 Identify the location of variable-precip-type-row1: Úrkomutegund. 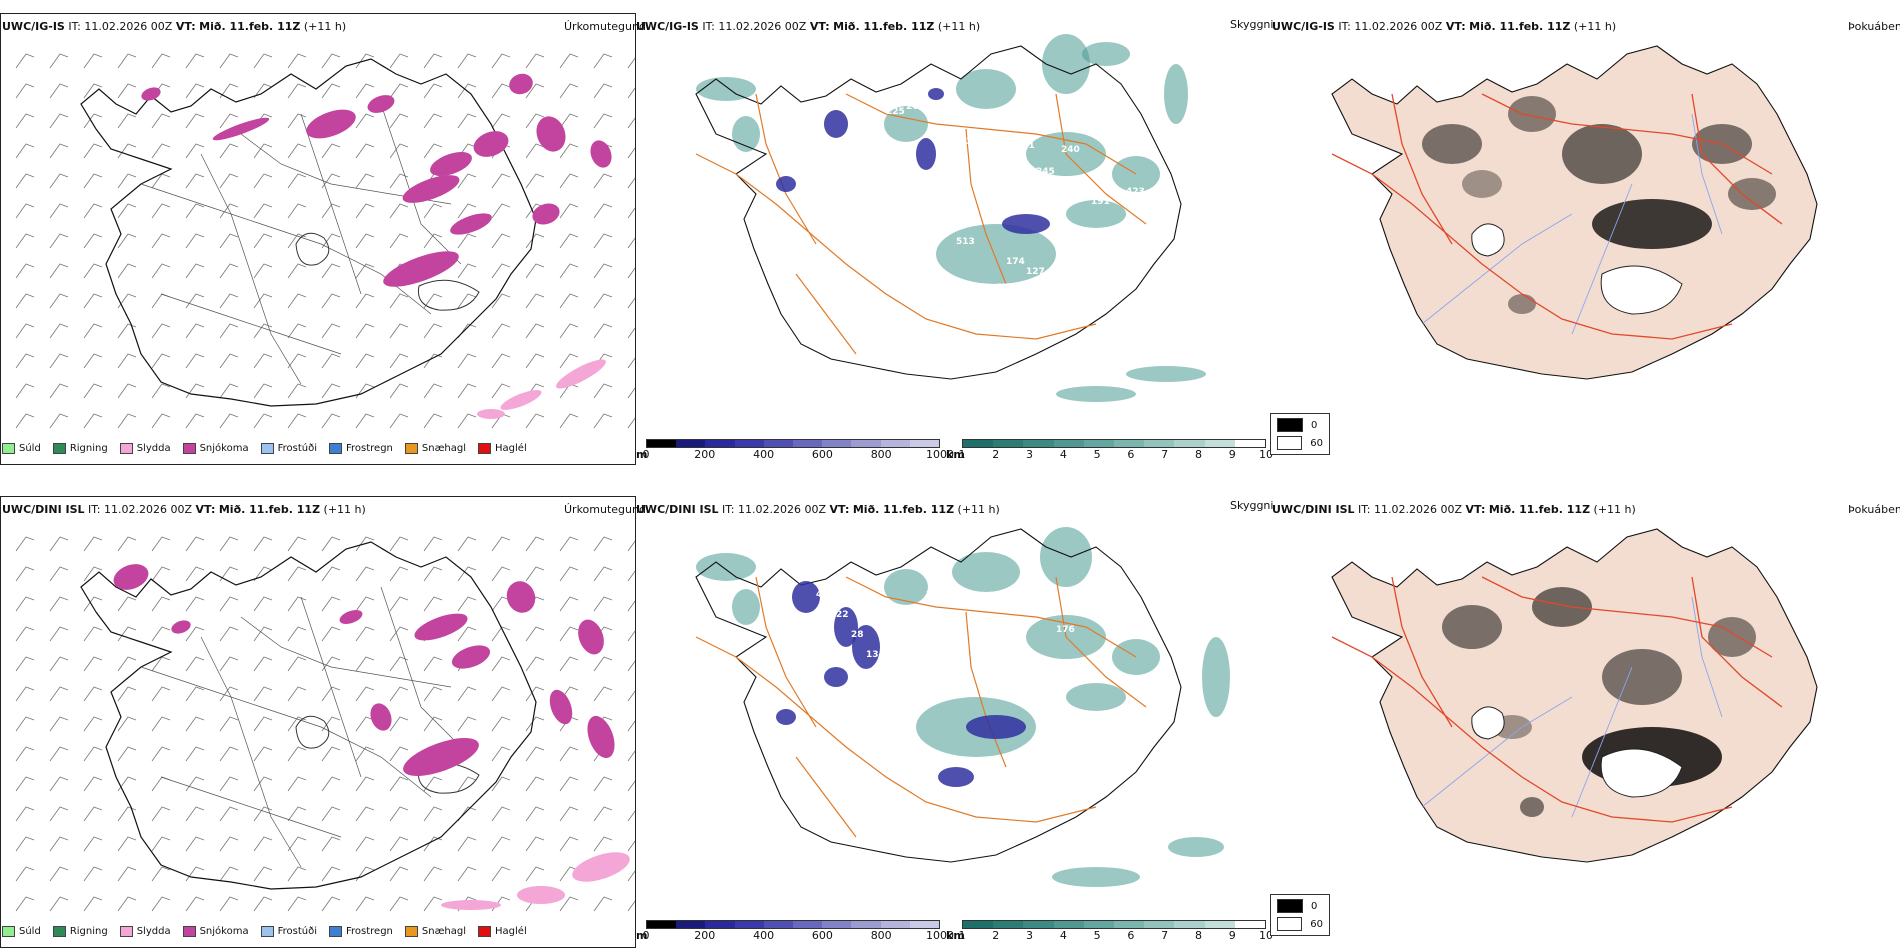
(605, 26).